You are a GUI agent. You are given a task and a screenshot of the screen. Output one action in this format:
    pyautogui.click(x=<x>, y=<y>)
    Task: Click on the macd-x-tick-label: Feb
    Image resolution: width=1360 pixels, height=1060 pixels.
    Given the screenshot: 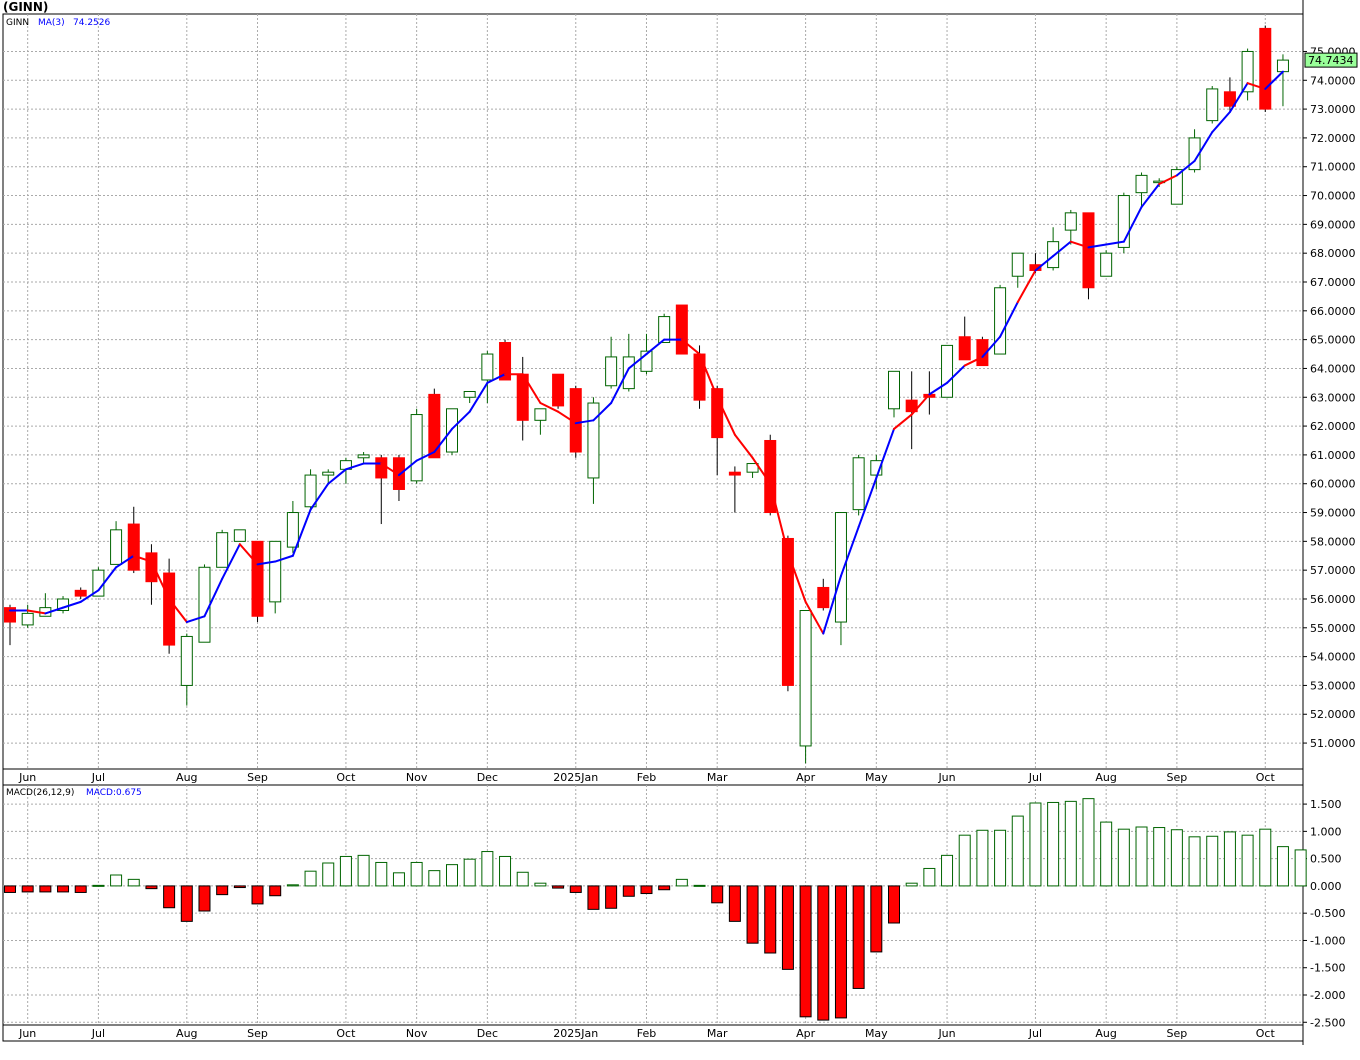 What is the action you would take?
    pyautogui.click(x=646, y=1033)
    